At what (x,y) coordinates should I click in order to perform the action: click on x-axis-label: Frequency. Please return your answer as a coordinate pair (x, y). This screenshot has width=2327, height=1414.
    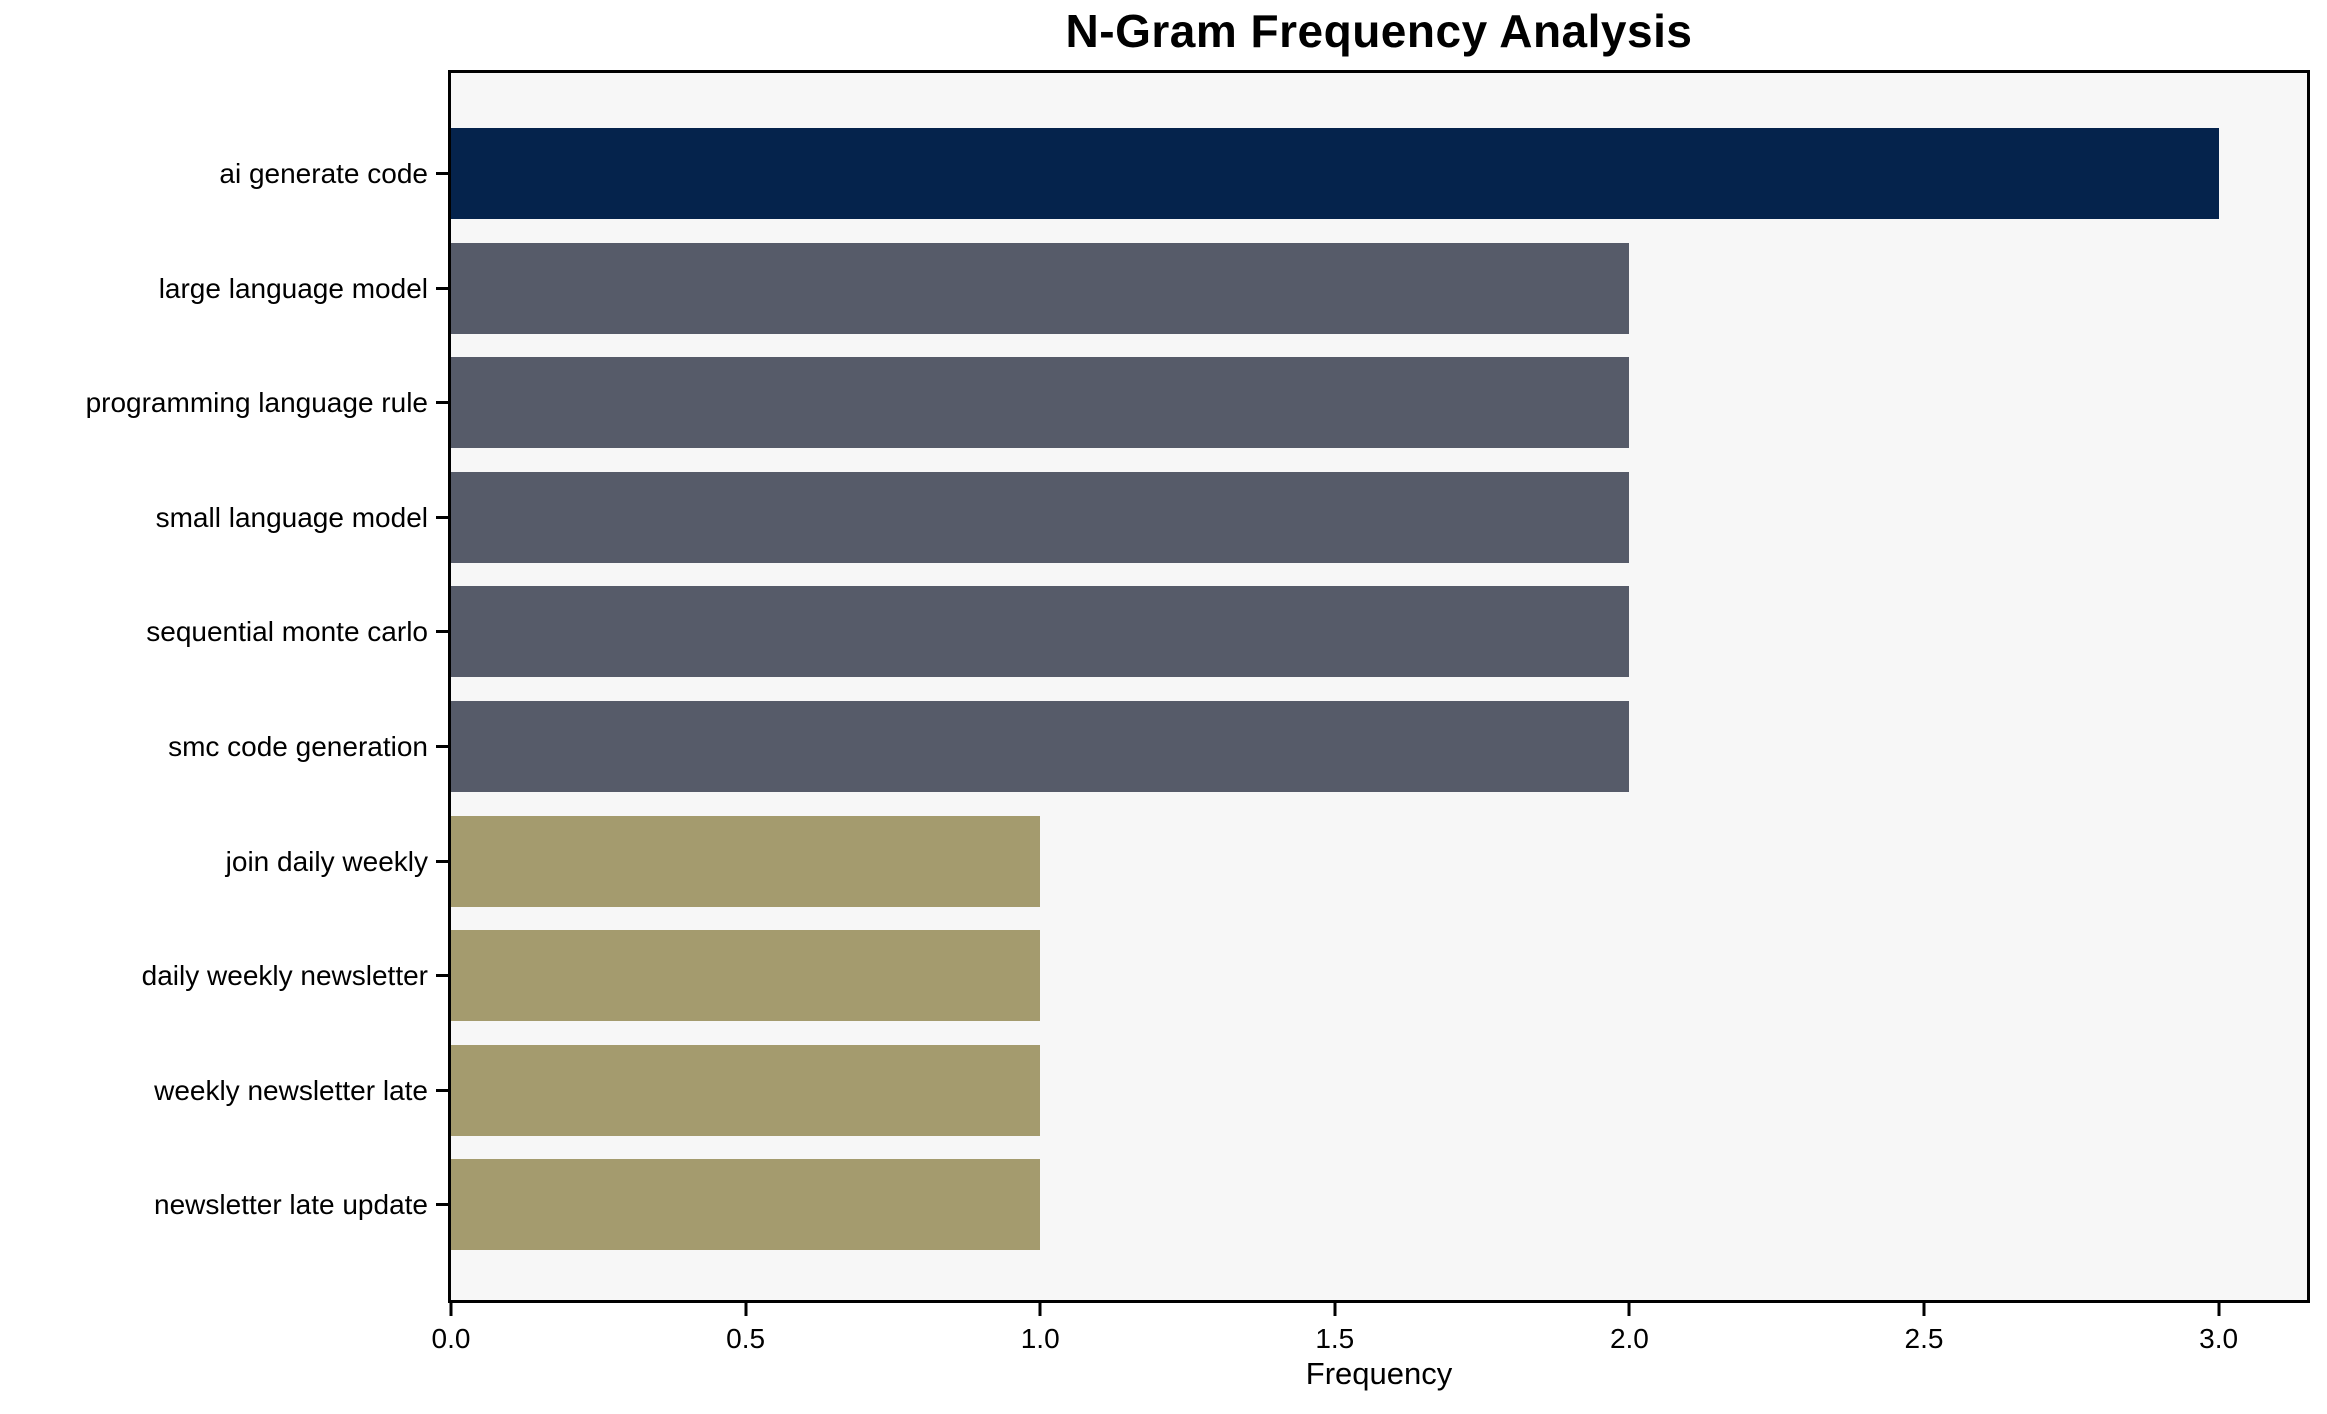
    Looking at the image, I should click on (1379, 1373).